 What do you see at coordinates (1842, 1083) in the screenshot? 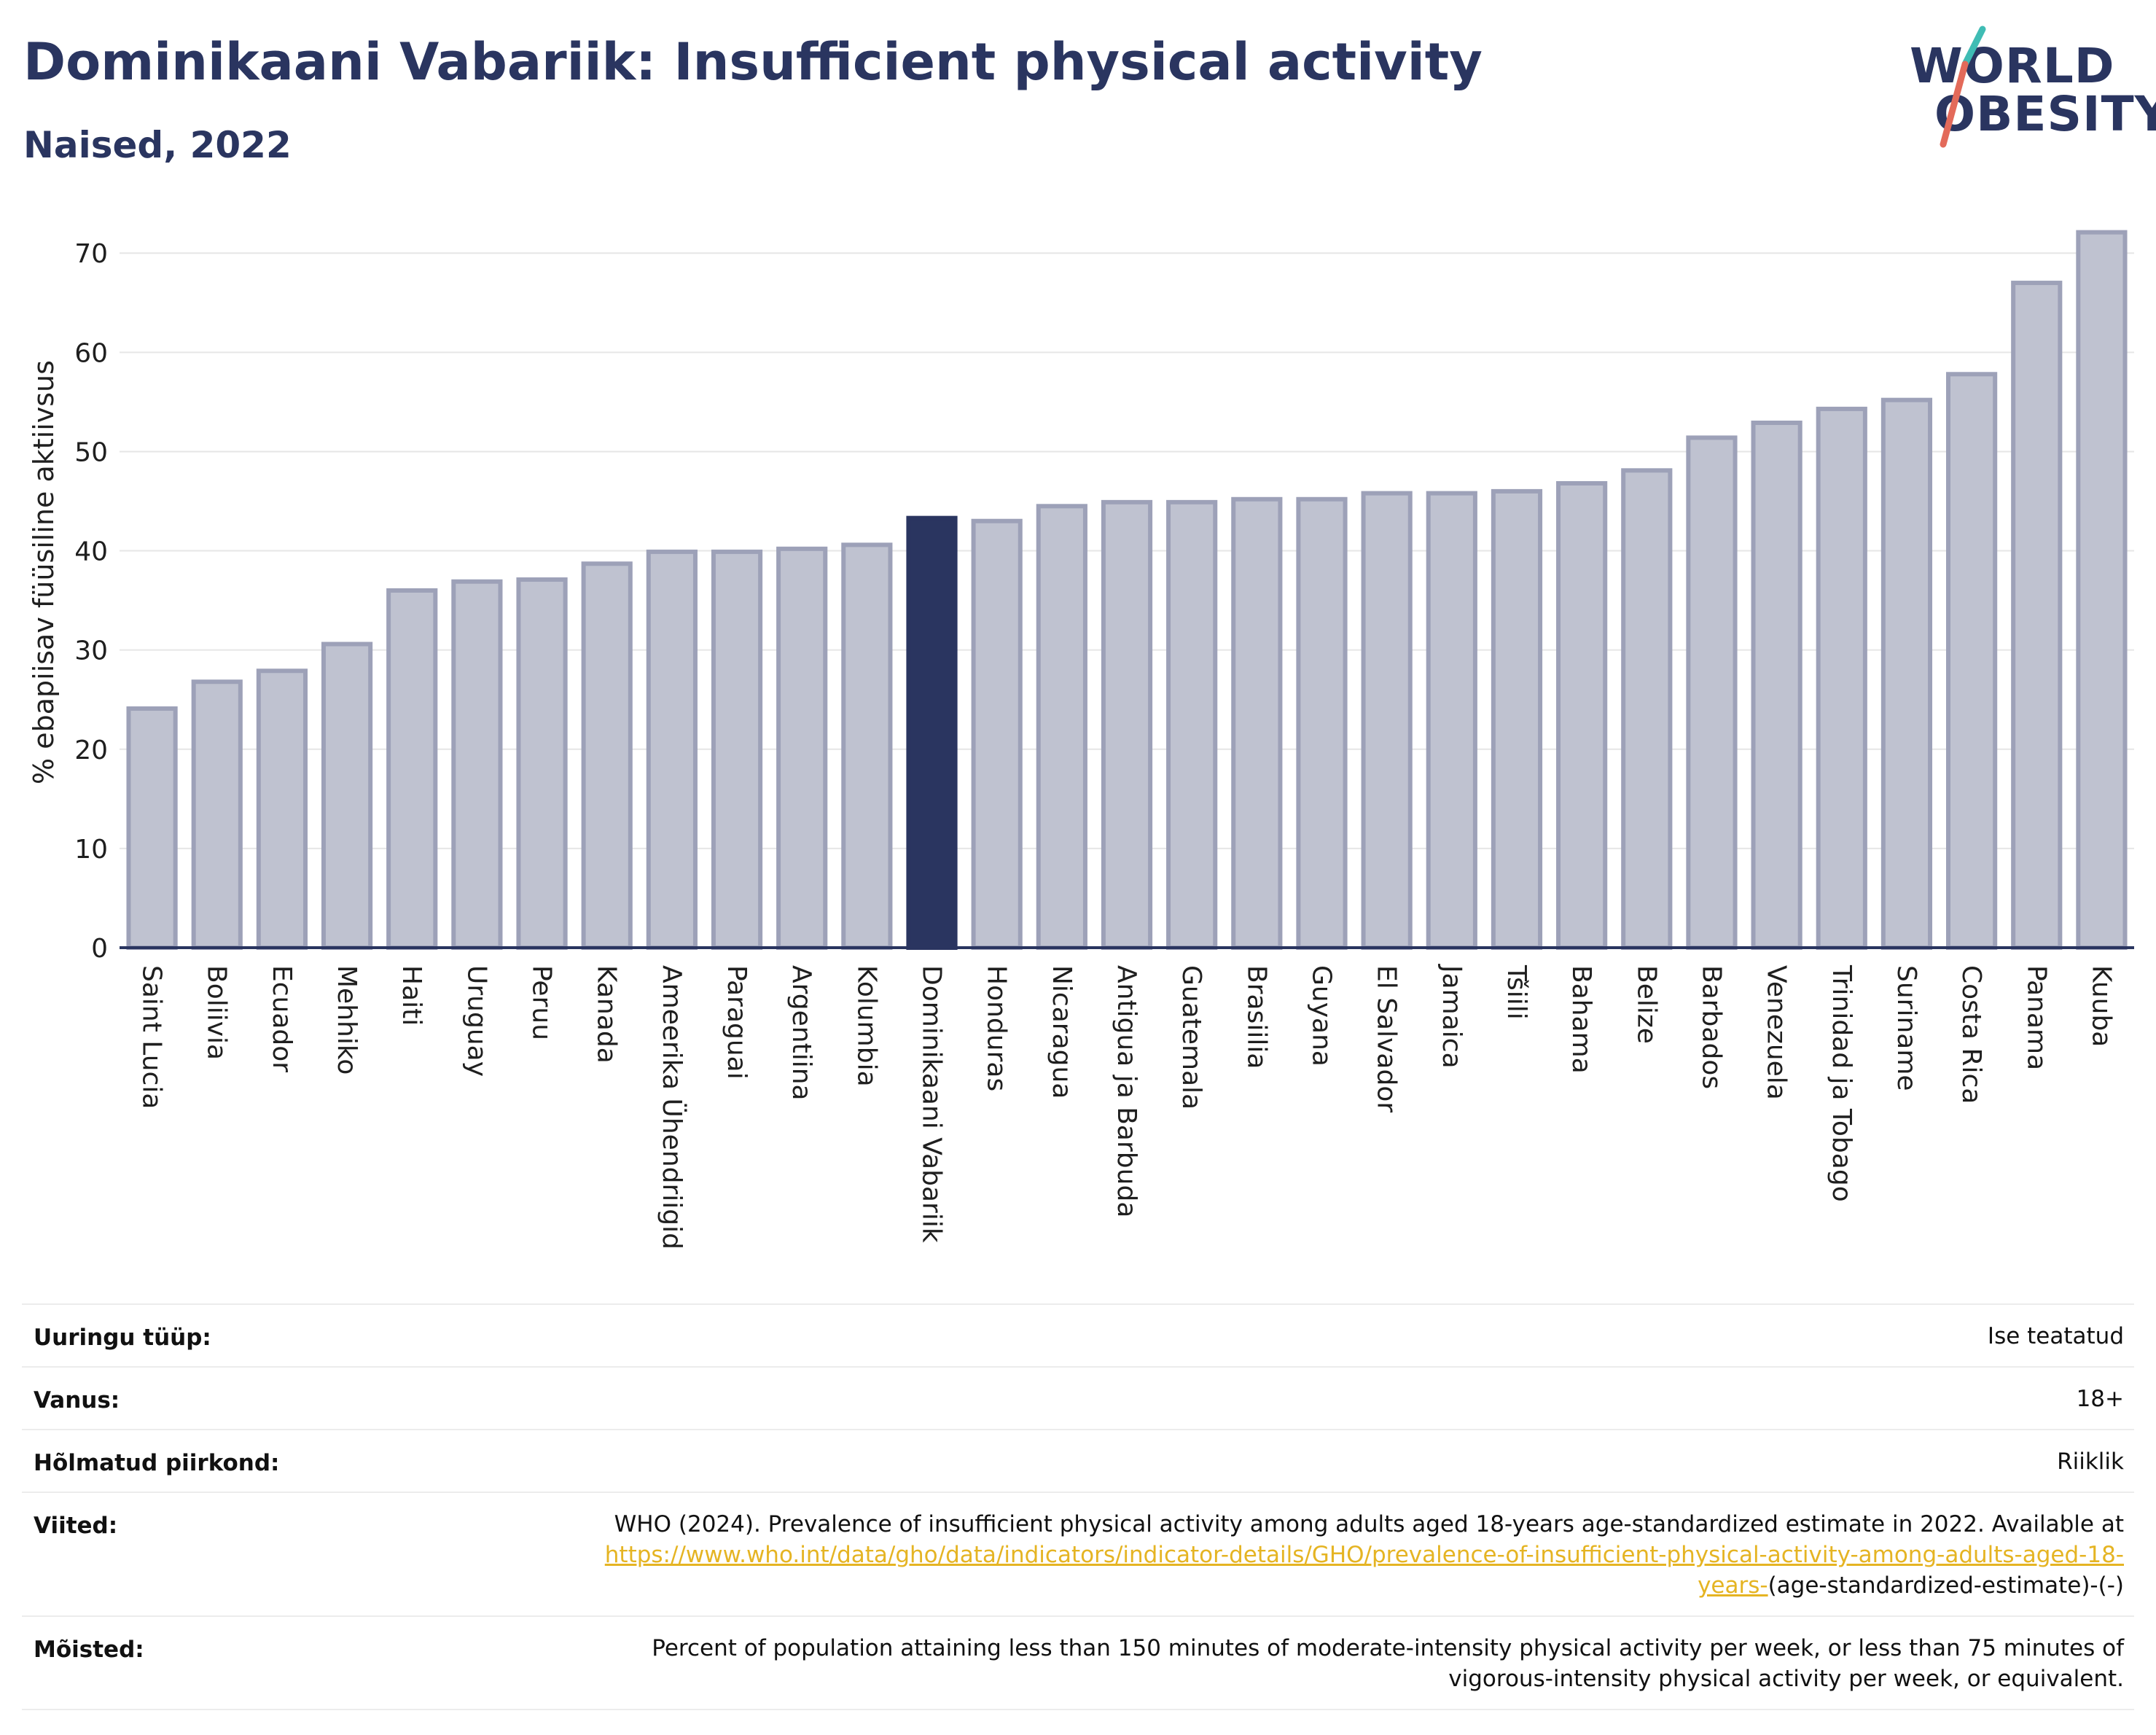
I see `x-tick-label: Trinidad ja Tobago` at bounding box center [1842, 1083].